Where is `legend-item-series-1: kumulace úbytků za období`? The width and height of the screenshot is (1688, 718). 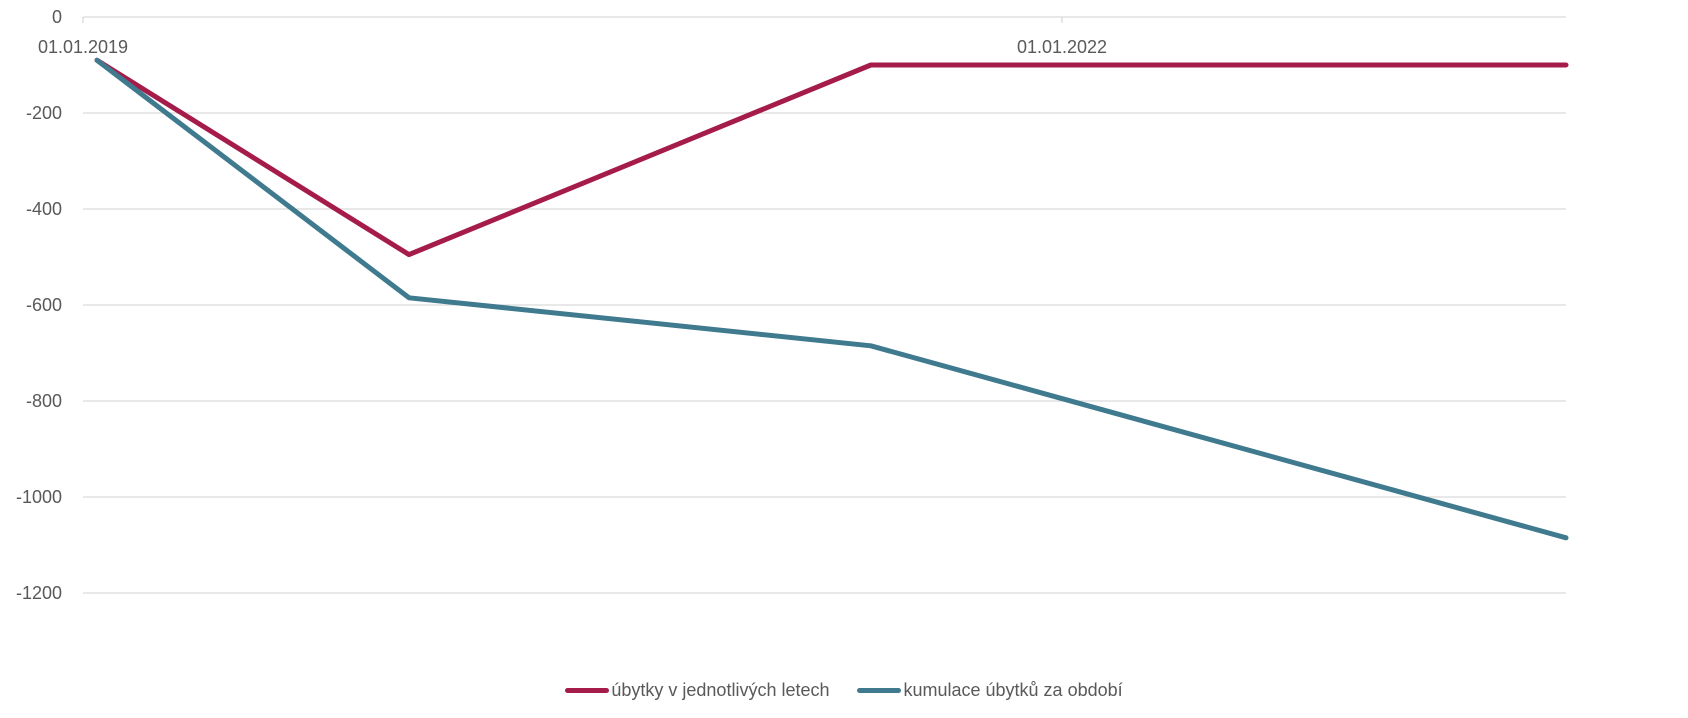 legend-item-series-1: kumulace úbytků za období is located at coordinates (990, 690).